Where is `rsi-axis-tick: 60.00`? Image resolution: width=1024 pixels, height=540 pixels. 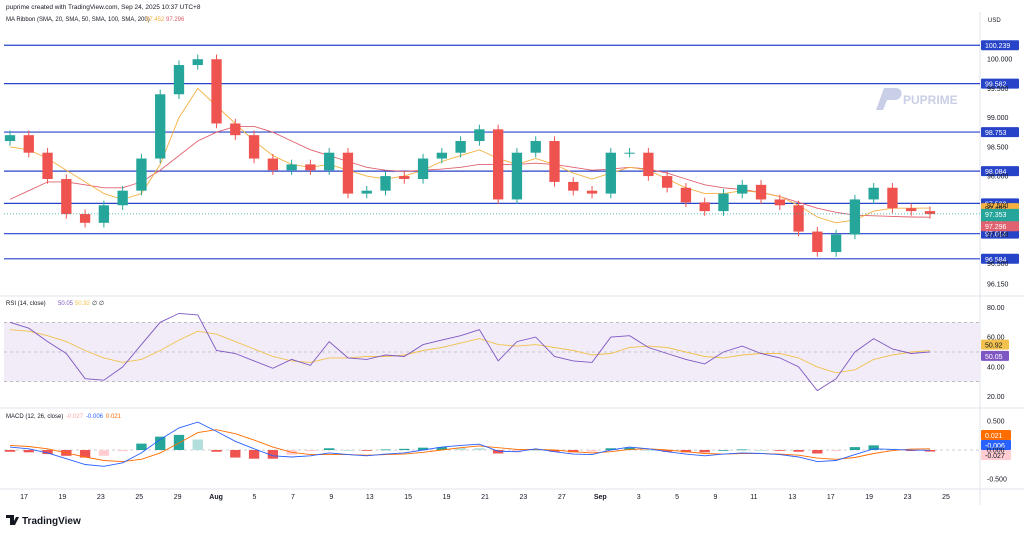
rsi-axis-tick: 60.00 is located at coordinates (996, 338).